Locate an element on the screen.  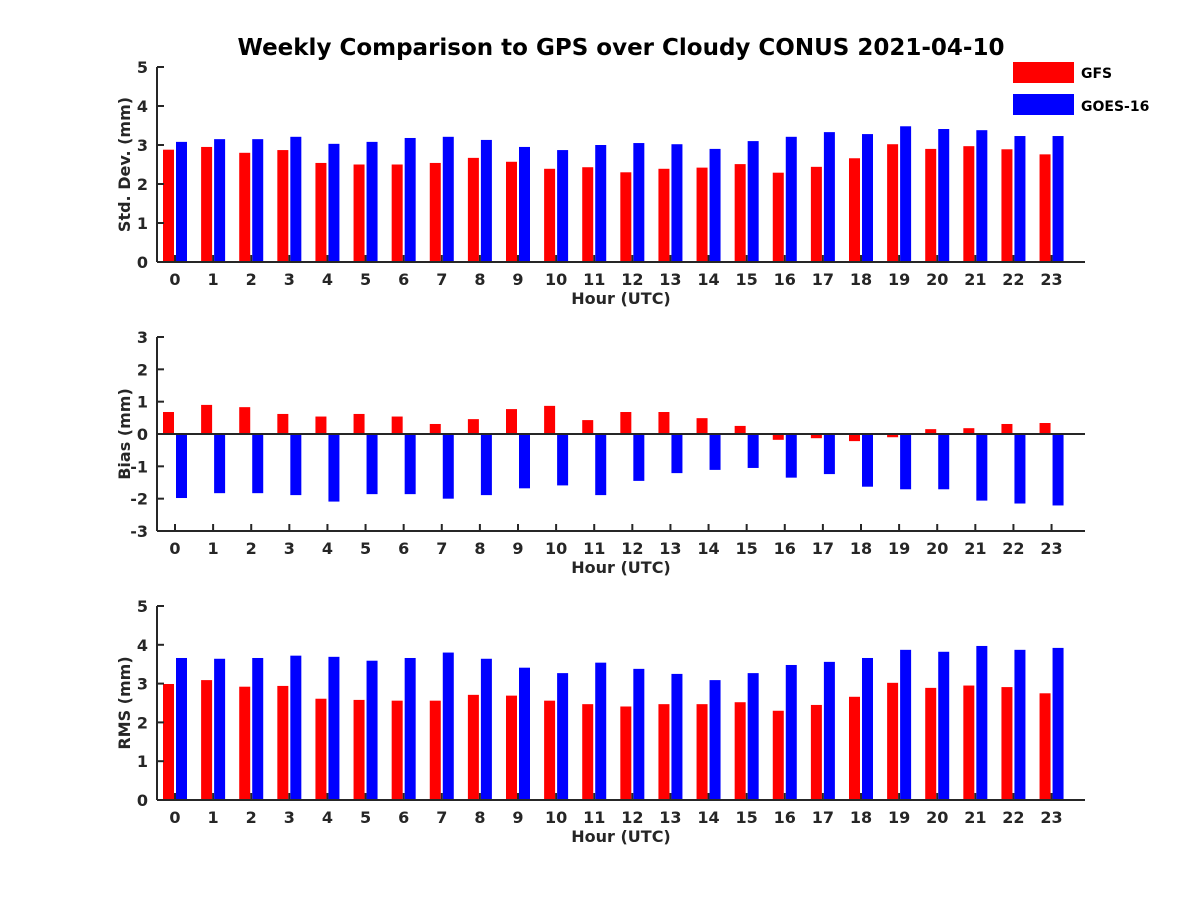
bias-x-tick-label: 9 is located at coordinates (517, 548).